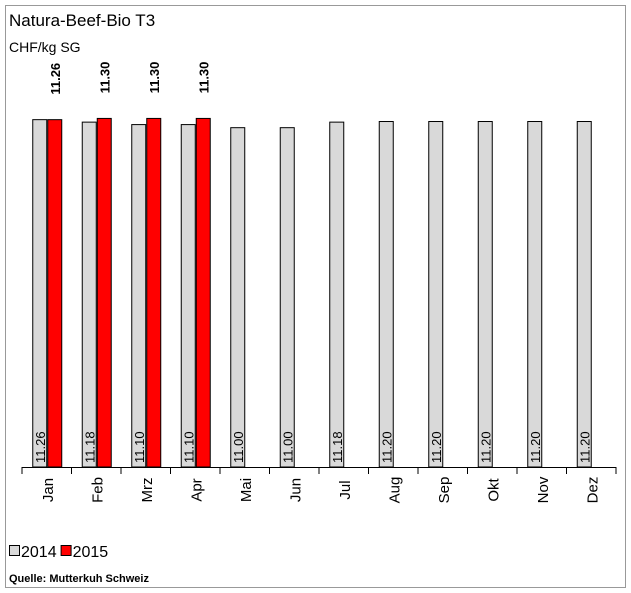  I want to click on x-tick-label: Aug, so click(394, 490).